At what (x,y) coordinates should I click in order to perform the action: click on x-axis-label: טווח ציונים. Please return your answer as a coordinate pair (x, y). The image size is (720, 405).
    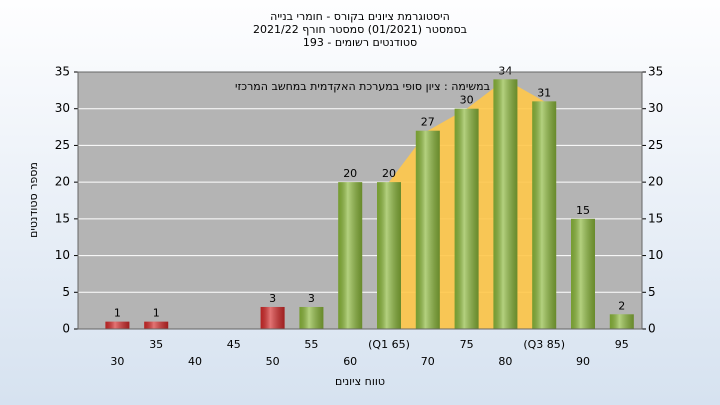
    Looking at the image, I should click on (360, 381).